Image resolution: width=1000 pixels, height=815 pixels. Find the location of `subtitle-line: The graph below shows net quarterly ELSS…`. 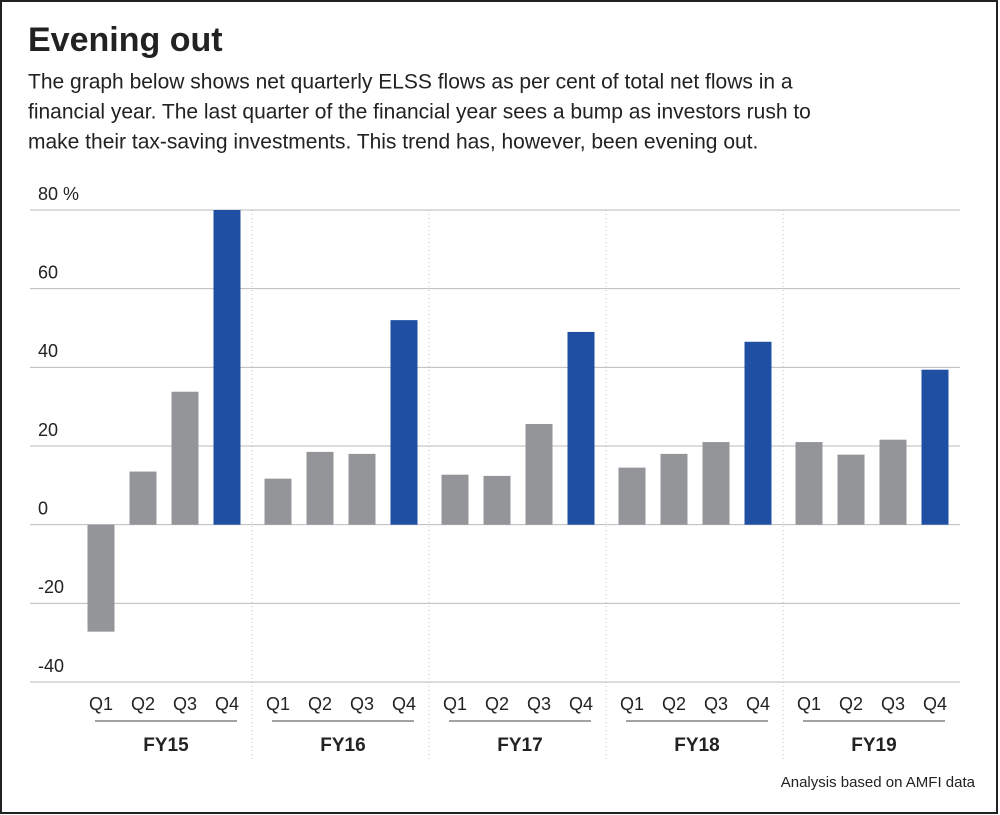

subtitle-line: The graph below shows net quarterly ELSS… is located at coordinates (410, 82).